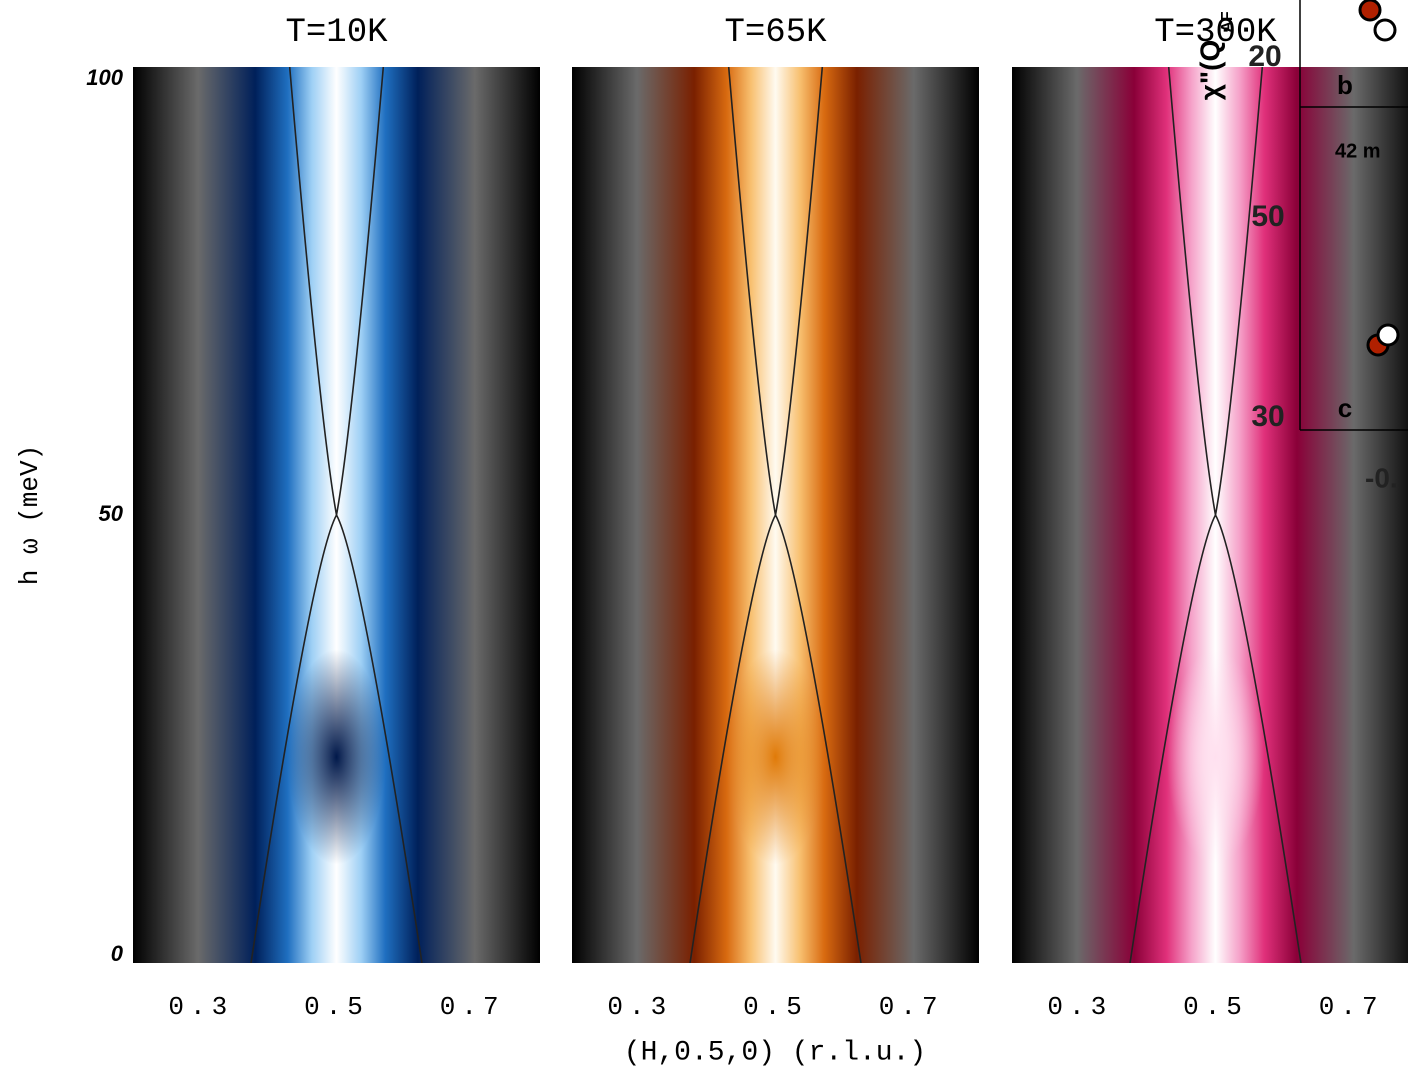 The width and height of the screenshot is (1408, 1075). What do you see at coordinates (1358, 151) in the screenshot?
I see `inset-annotation: 42 m` at bounding box center [1358, 151].